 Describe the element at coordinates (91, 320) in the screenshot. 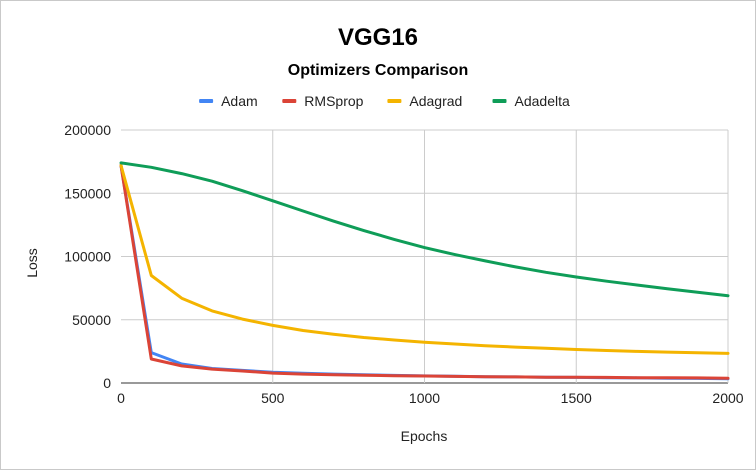

I see `y-tick-label: 50000` at that location.